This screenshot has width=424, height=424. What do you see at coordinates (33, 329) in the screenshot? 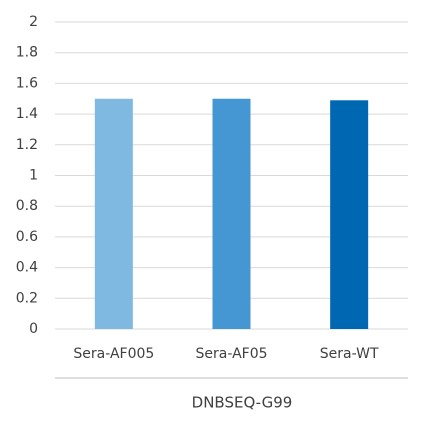
I see `y-tick-label: 0` at bounding box center [33, 329].